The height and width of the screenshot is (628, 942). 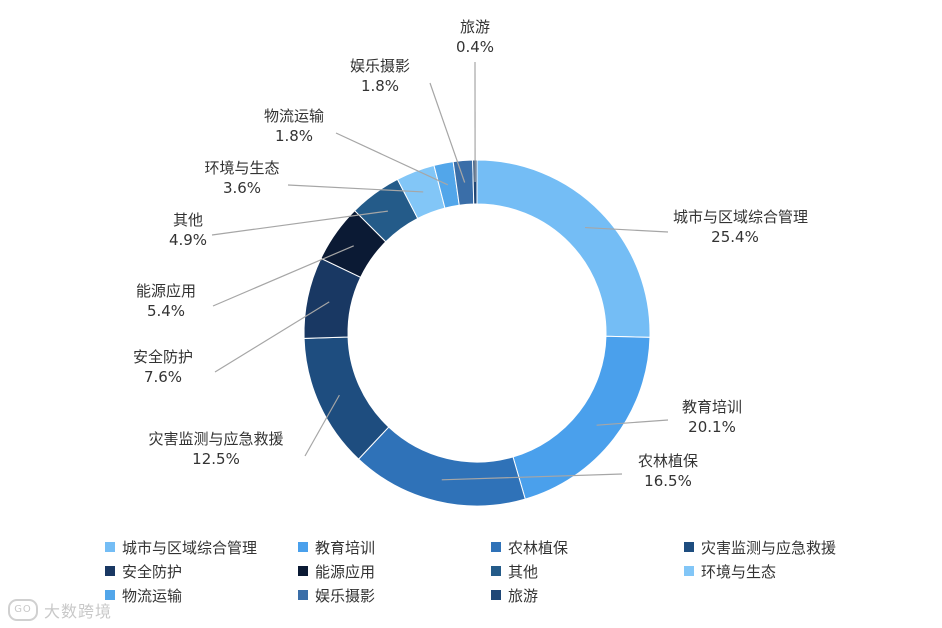 What do you see at coordinates (587, 571) in the screenshot?
I see `legend-item-7: 其他` at bounding box center [587, 571].